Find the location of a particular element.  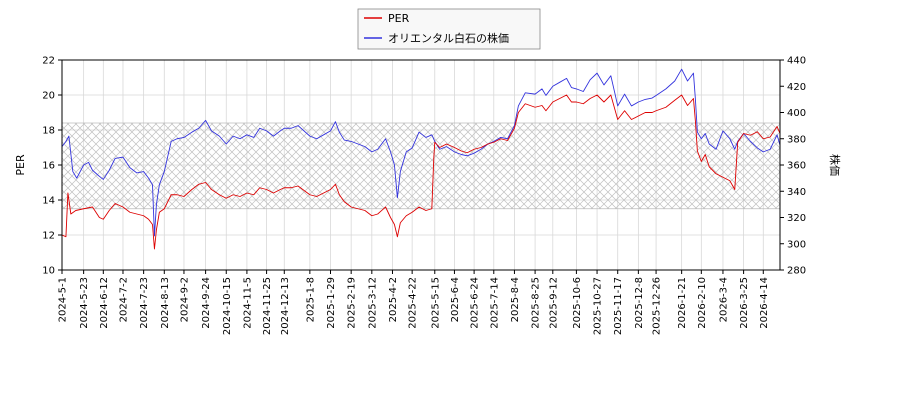

x-tick-label: 2025-8-25 is located at coordinates (536, 303).